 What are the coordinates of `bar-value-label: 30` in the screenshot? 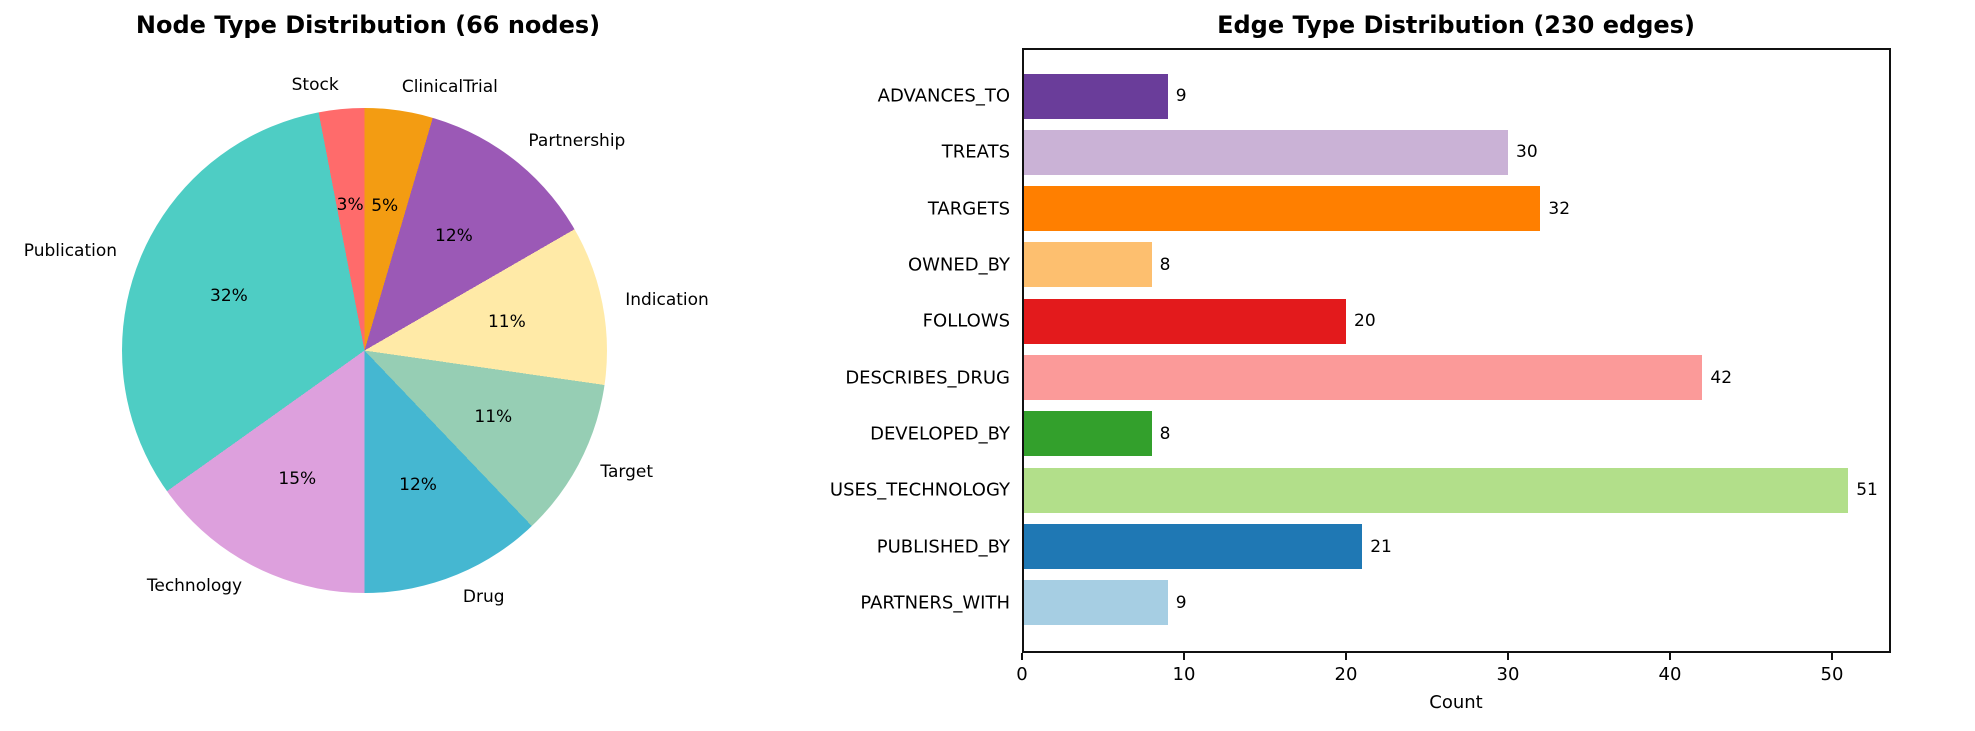 It's located at (1527, 152).